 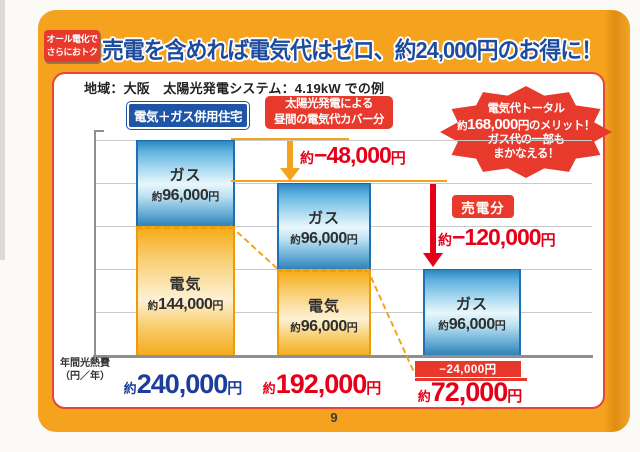 What do you see at coordinates (72, 52) in the screenshot?
I see `badge-line2: さらにおトク` at bounding box center [72, 52].